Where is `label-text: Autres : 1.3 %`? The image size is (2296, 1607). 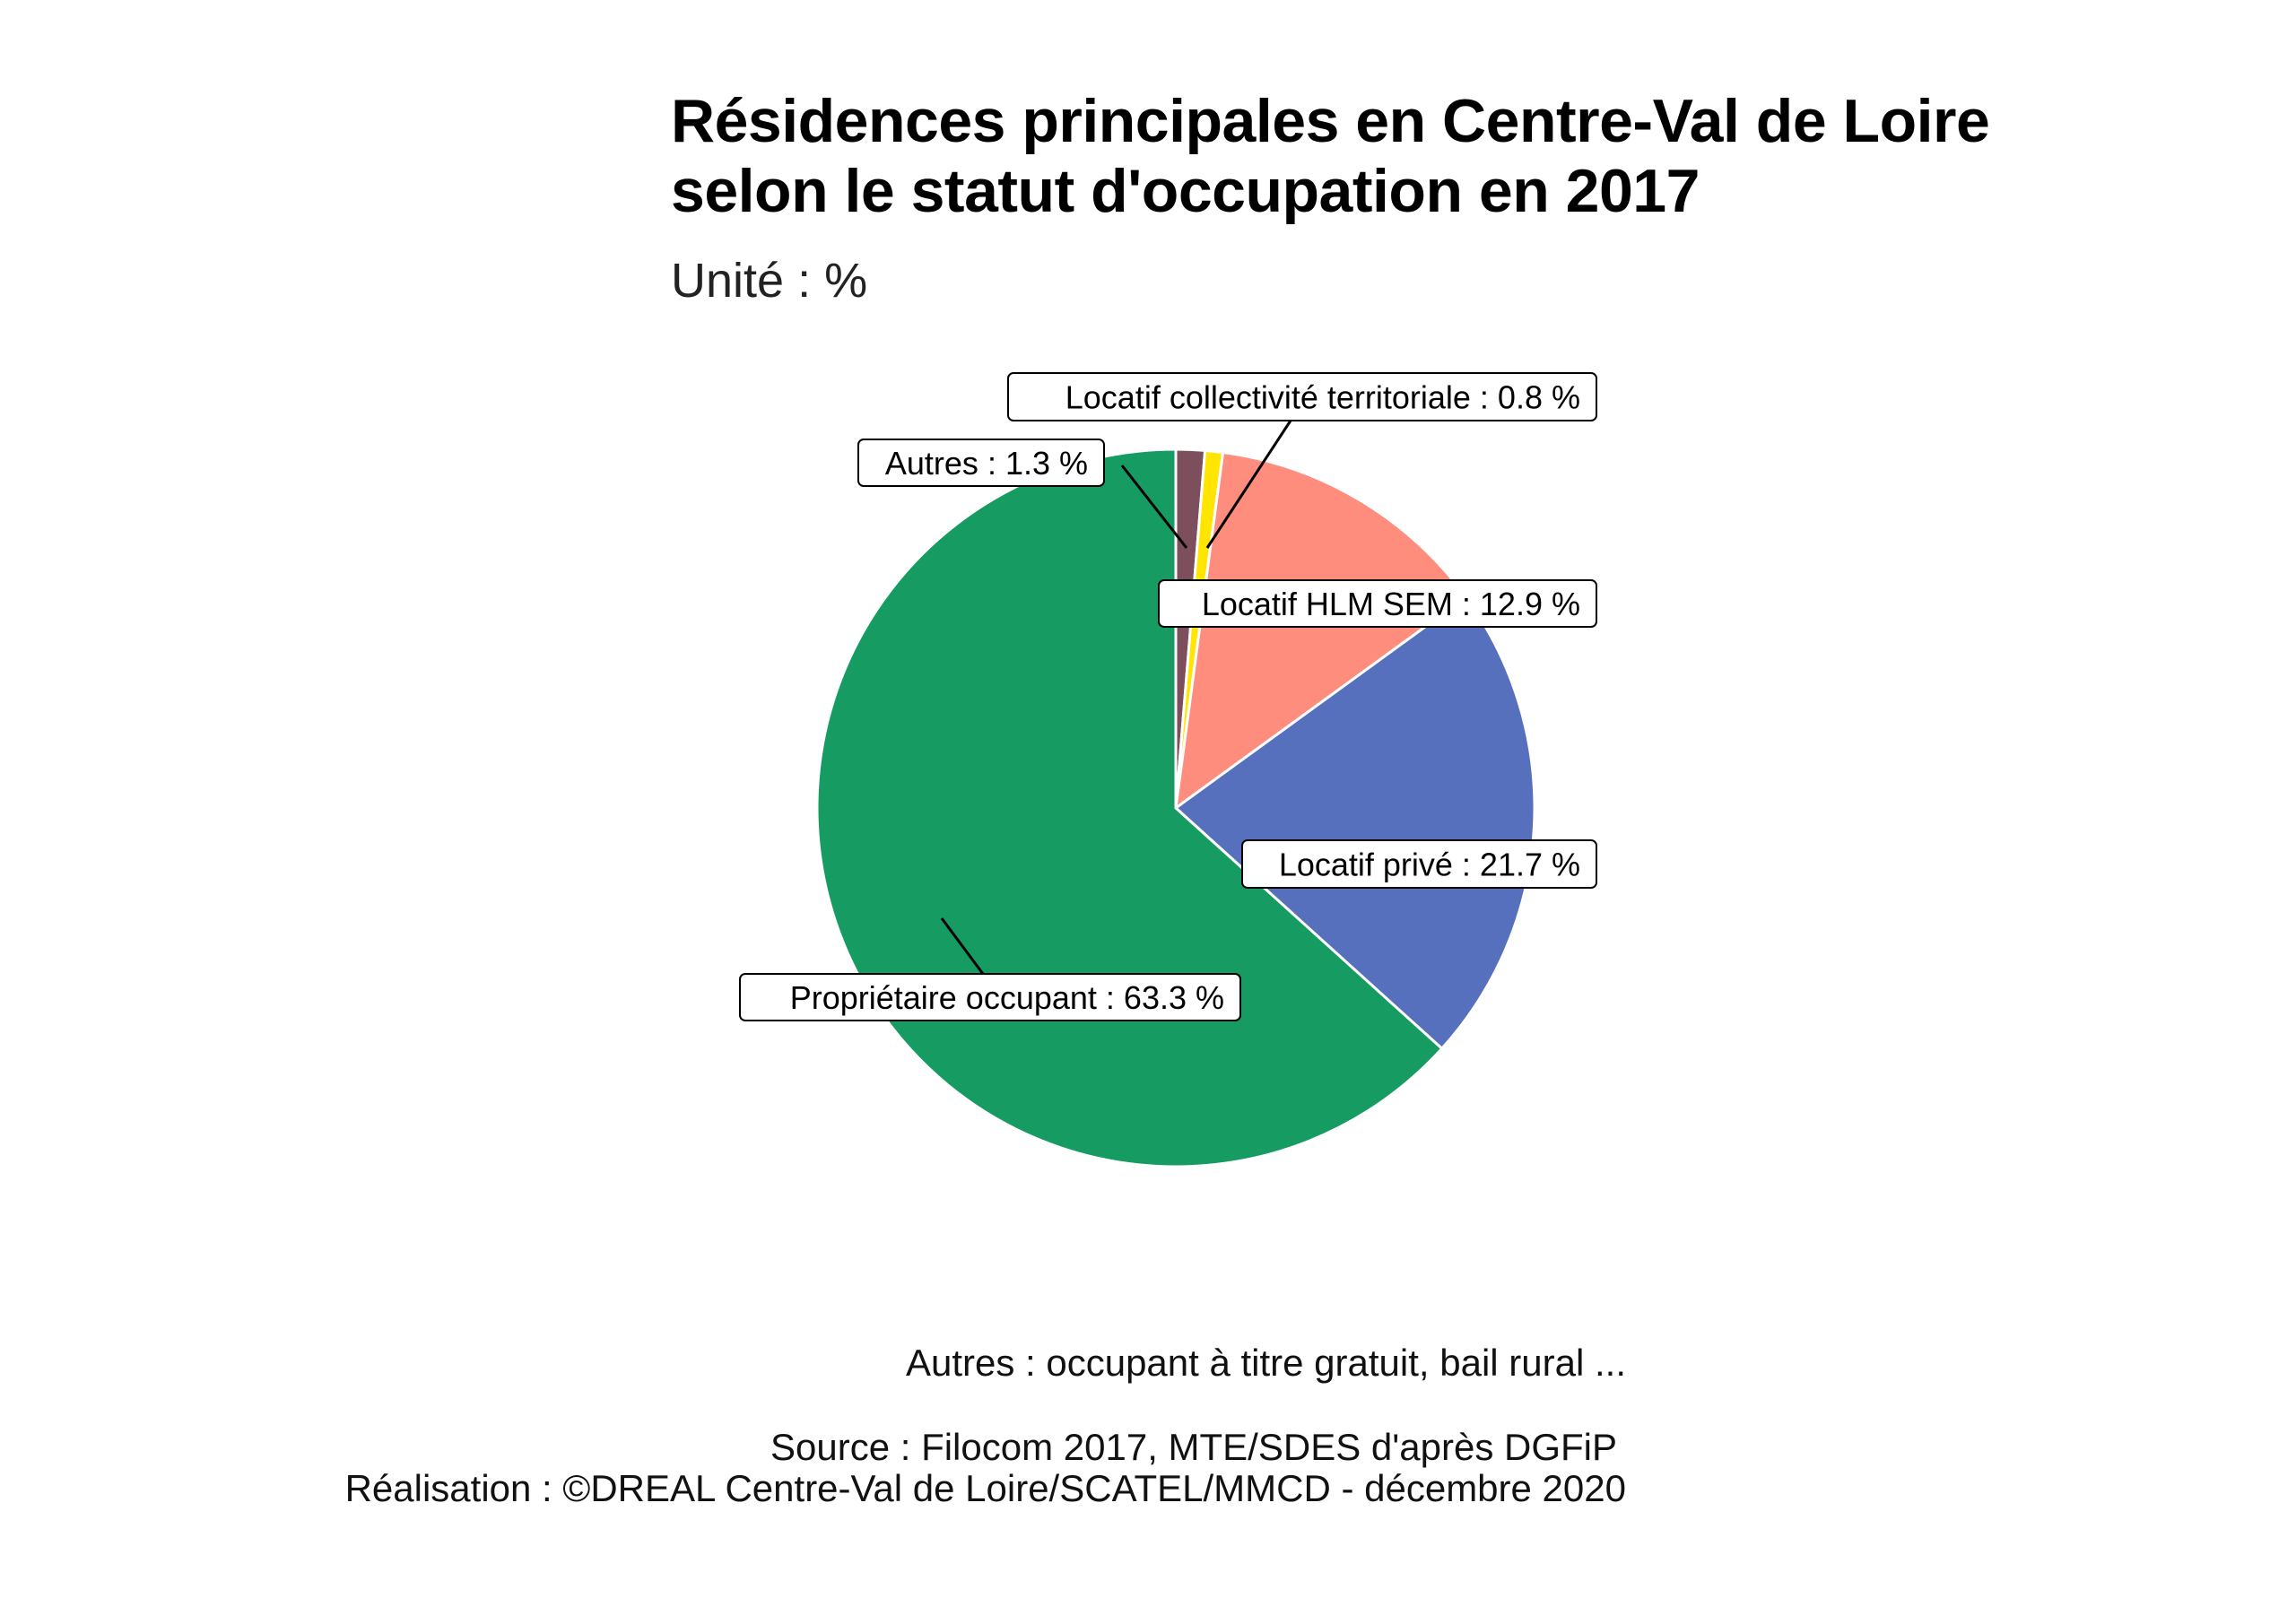 label-text: Autres : 1.3 % is located at coordinates (986, 464).